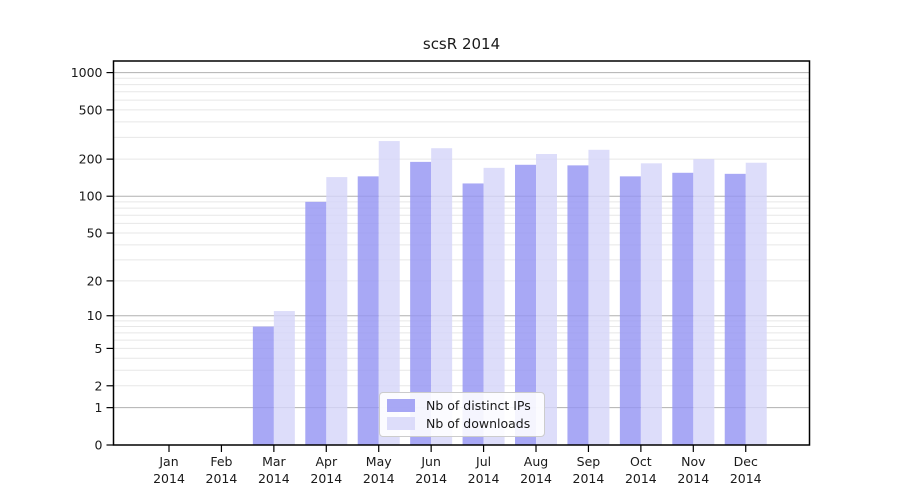  I want to click on legend-label-distinct-ips: Nb of distinct IPs, so click(478, 406).